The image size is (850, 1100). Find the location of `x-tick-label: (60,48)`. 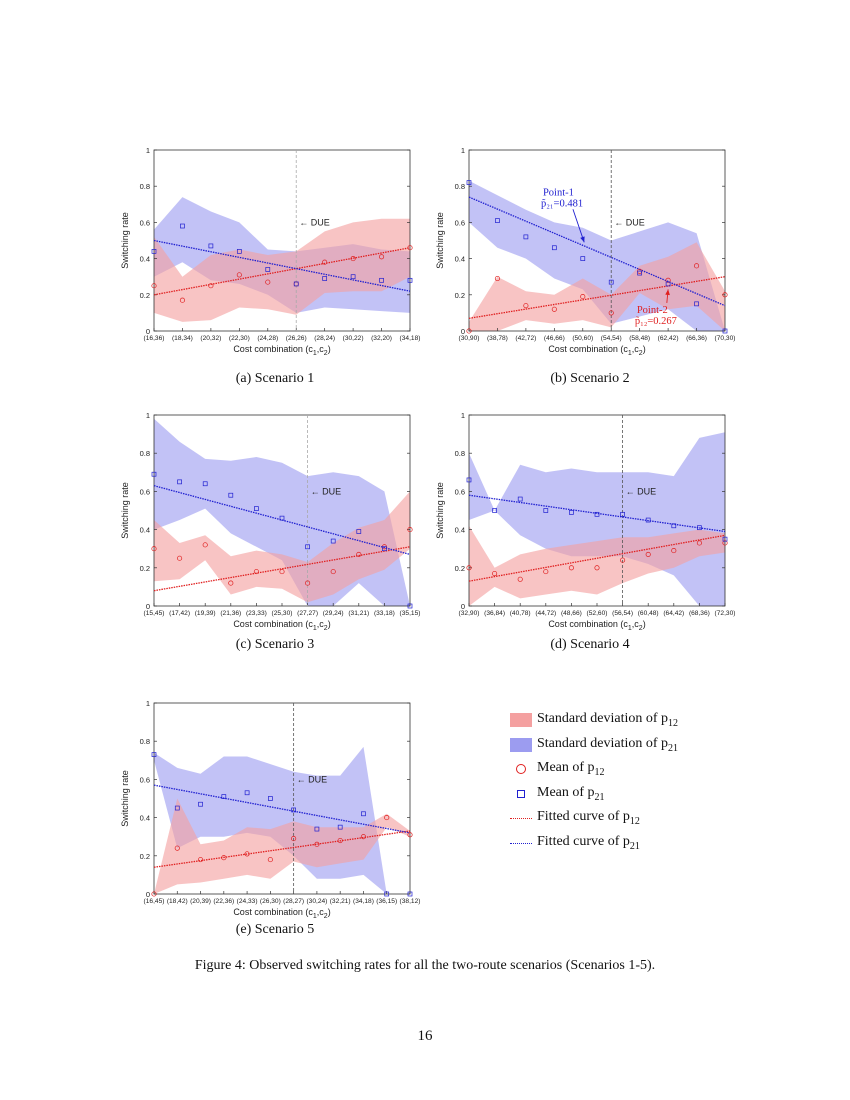

x-tick-label: (60,48) is located at coordinates (648, 613).